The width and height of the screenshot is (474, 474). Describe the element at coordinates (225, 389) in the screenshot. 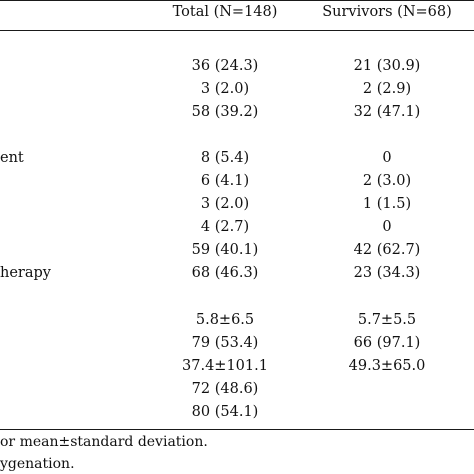

I see `total-value: 72 (48.6)` at that location.